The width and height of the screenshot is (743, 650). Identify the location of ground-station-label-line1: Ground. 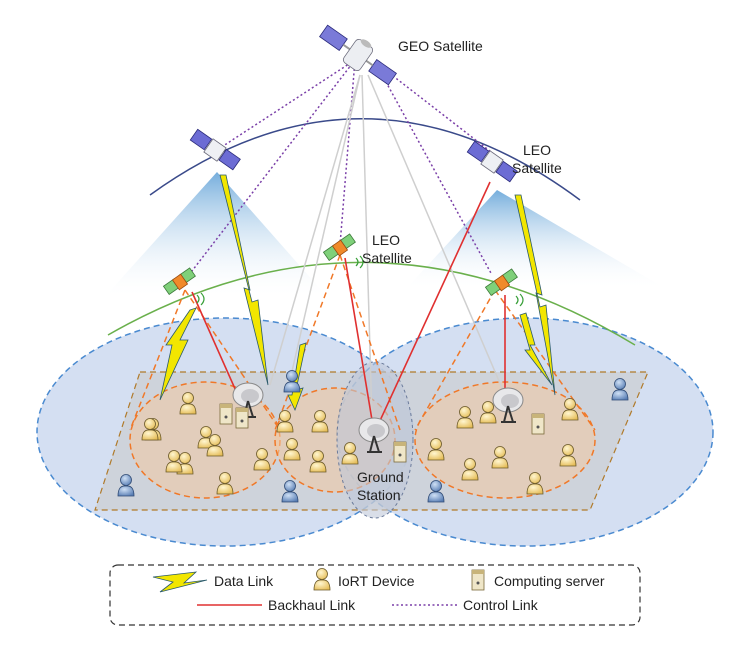
(380, 477).